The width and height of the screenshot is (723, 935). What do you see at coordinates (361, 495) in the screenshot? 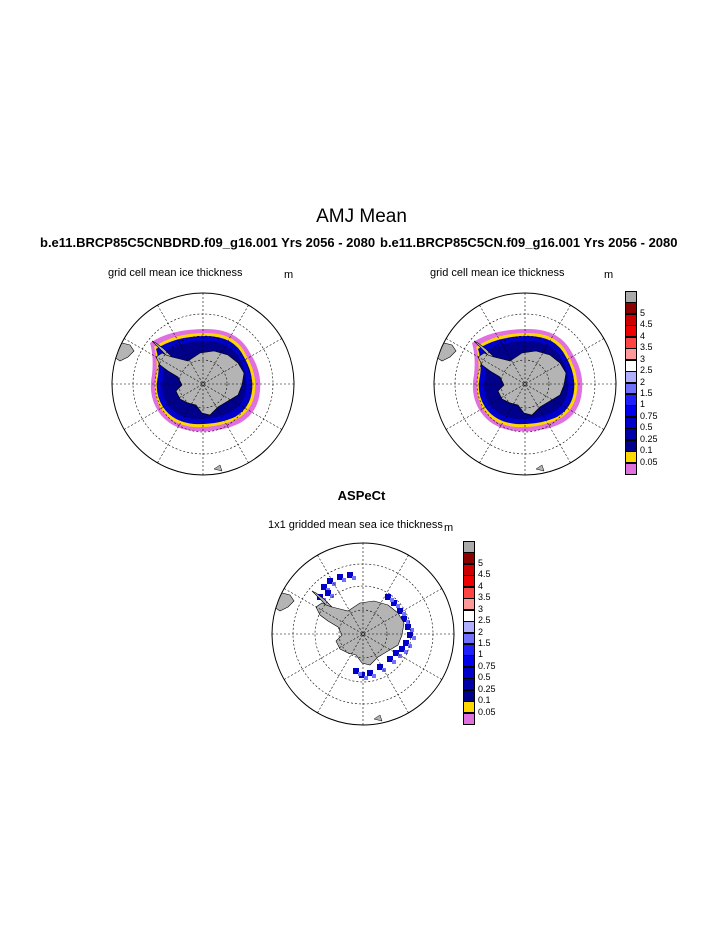
I see `panel-title-bottom: ASPeCt` at bounding box center [361, 495].